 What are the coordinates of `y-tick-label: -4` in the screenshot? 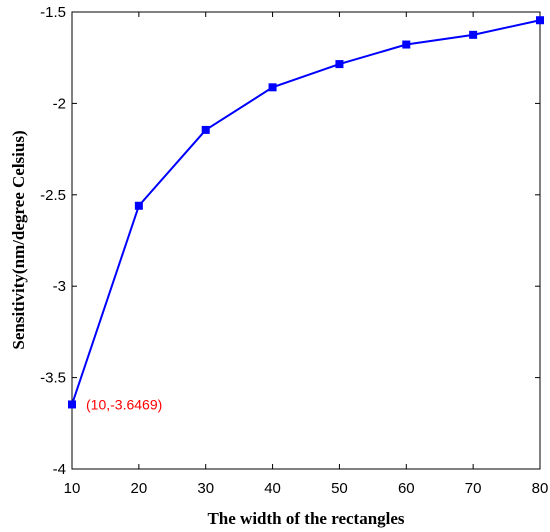 It's located at (59, 469).